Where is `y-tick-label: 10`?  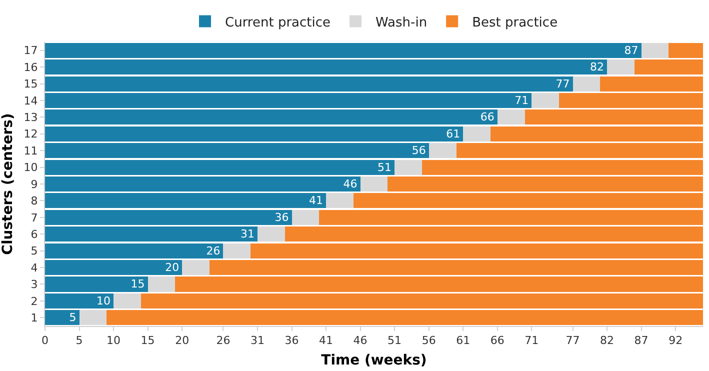
y-tick-label: 10 is located at coordinates (31, 167).